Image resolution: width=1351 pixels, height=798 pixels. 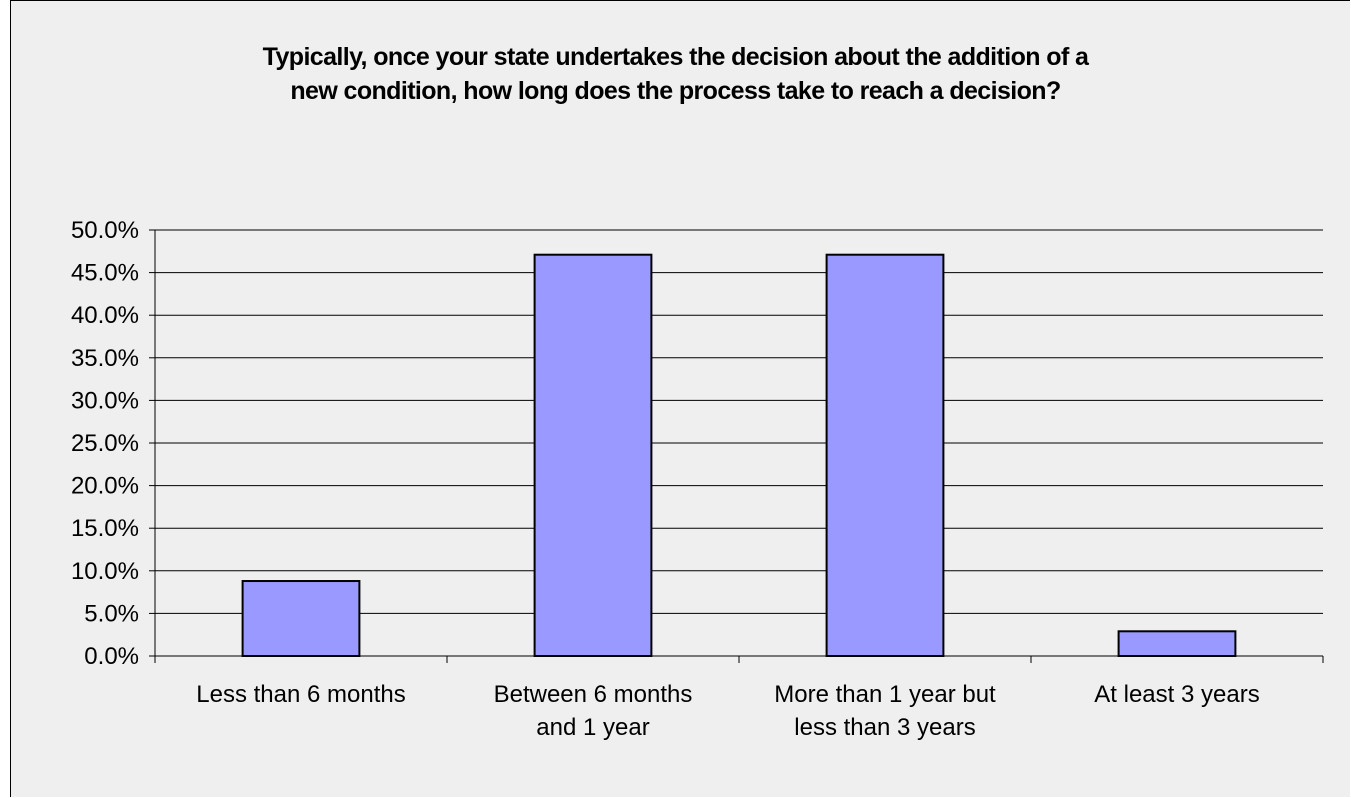 I want to click on y-tick-label: 5.0%, so click(x=111, y=613).